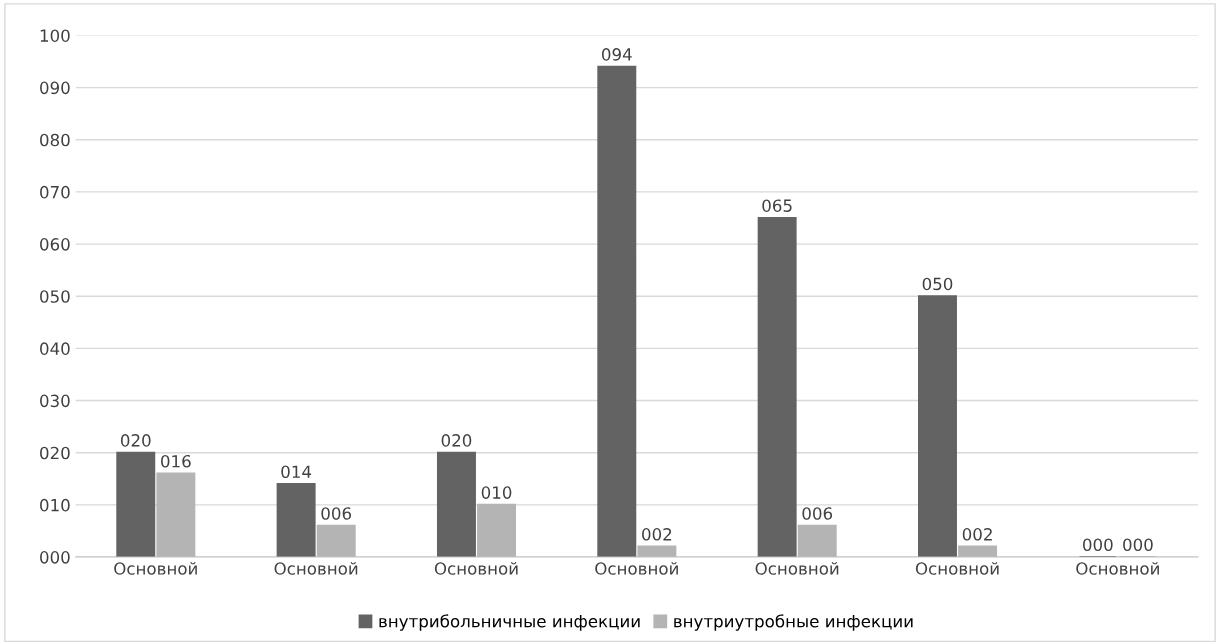 This screenshot has width=1220, height=644. I want to click on y-tick-label: 040, so click(55, 348).